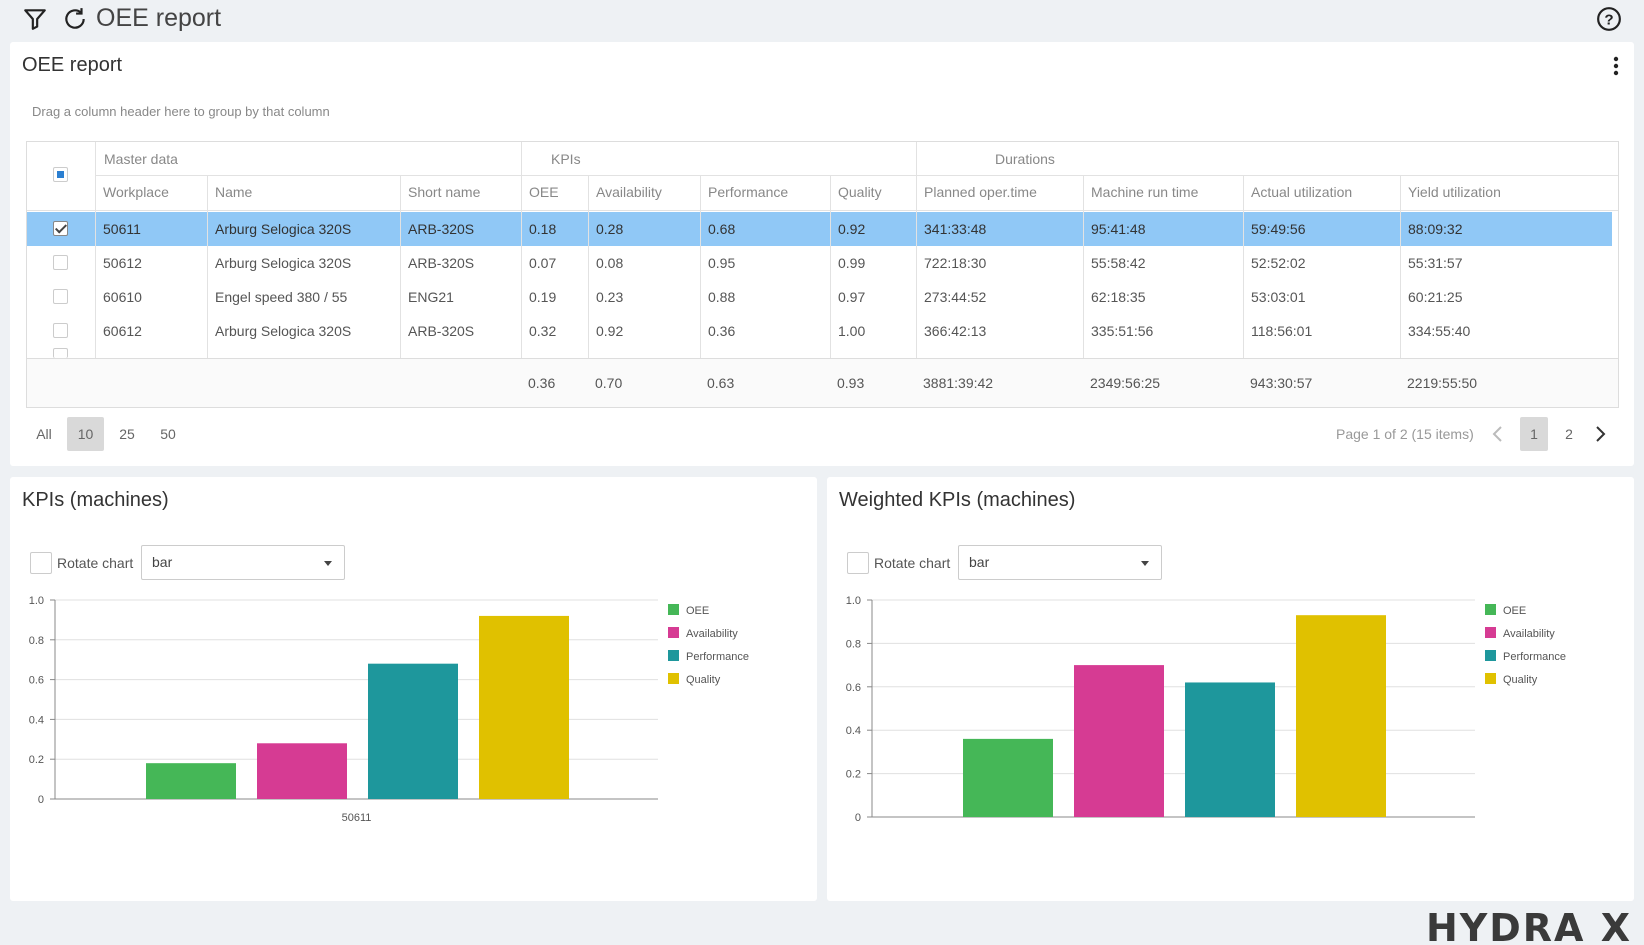 This screenshot has height=945, width=1644. Describe the element at coordinates (36, 681) in the screenshot. I see `y-tick-label: 0.6` at that location.